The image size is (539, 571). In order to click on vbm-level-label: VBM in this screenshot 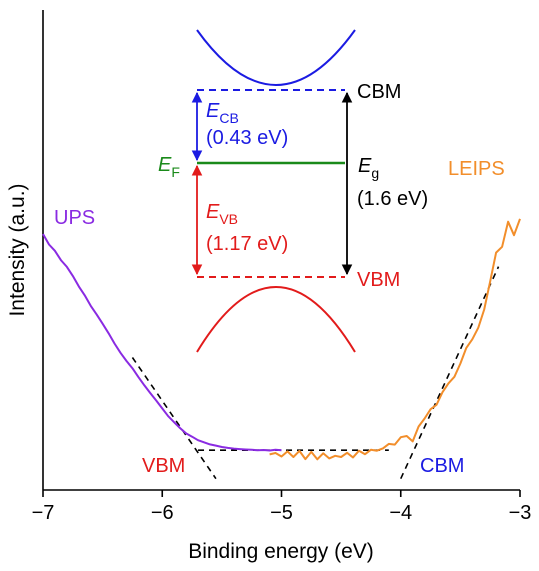, I will do `click(378, 280)`.